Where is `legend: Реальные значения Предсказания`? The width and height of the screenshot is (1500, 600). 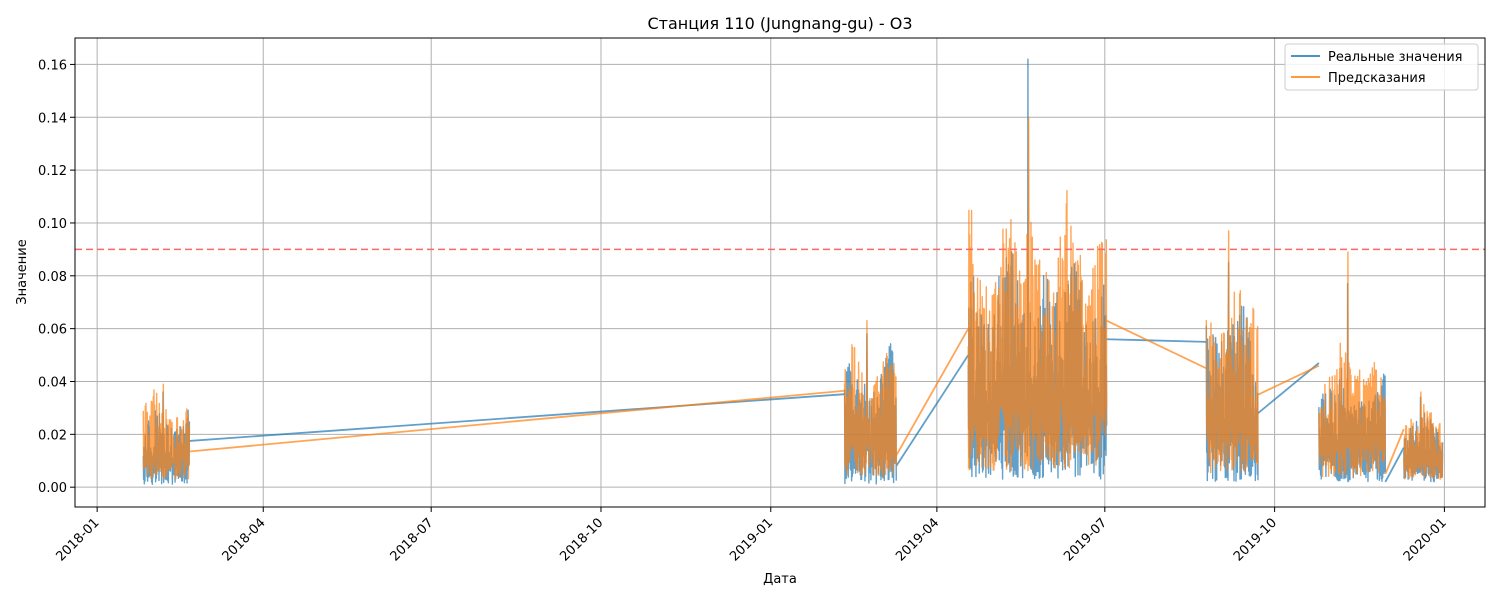 legend: Реальные значения Предсказания is located at coordinates (1381, 67).